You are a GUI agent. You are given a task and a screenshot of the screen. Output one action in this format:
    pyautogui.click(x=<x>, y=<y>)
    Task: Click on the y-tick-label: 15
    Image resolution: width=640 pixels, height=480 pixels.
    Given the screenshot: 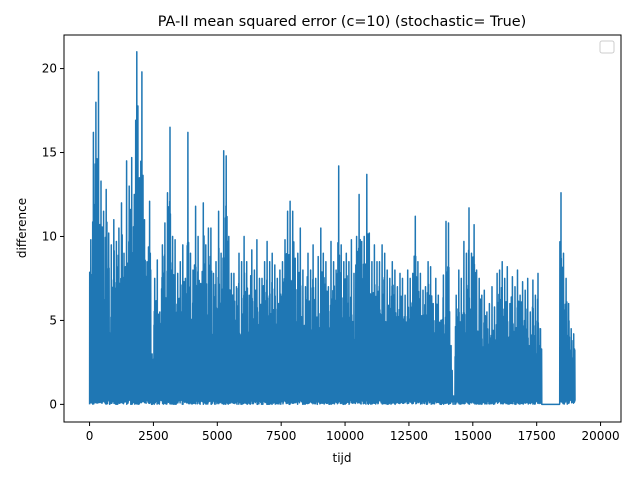 What is the action you would take?
    pyautogui.click(x=49, y=153)
    